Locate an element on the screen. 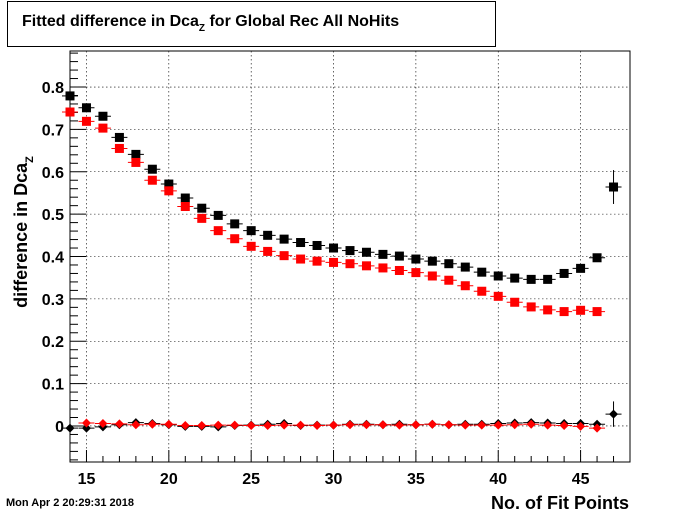  y-axis-title-main: difference in Dca is located at coordinates (21, 235).